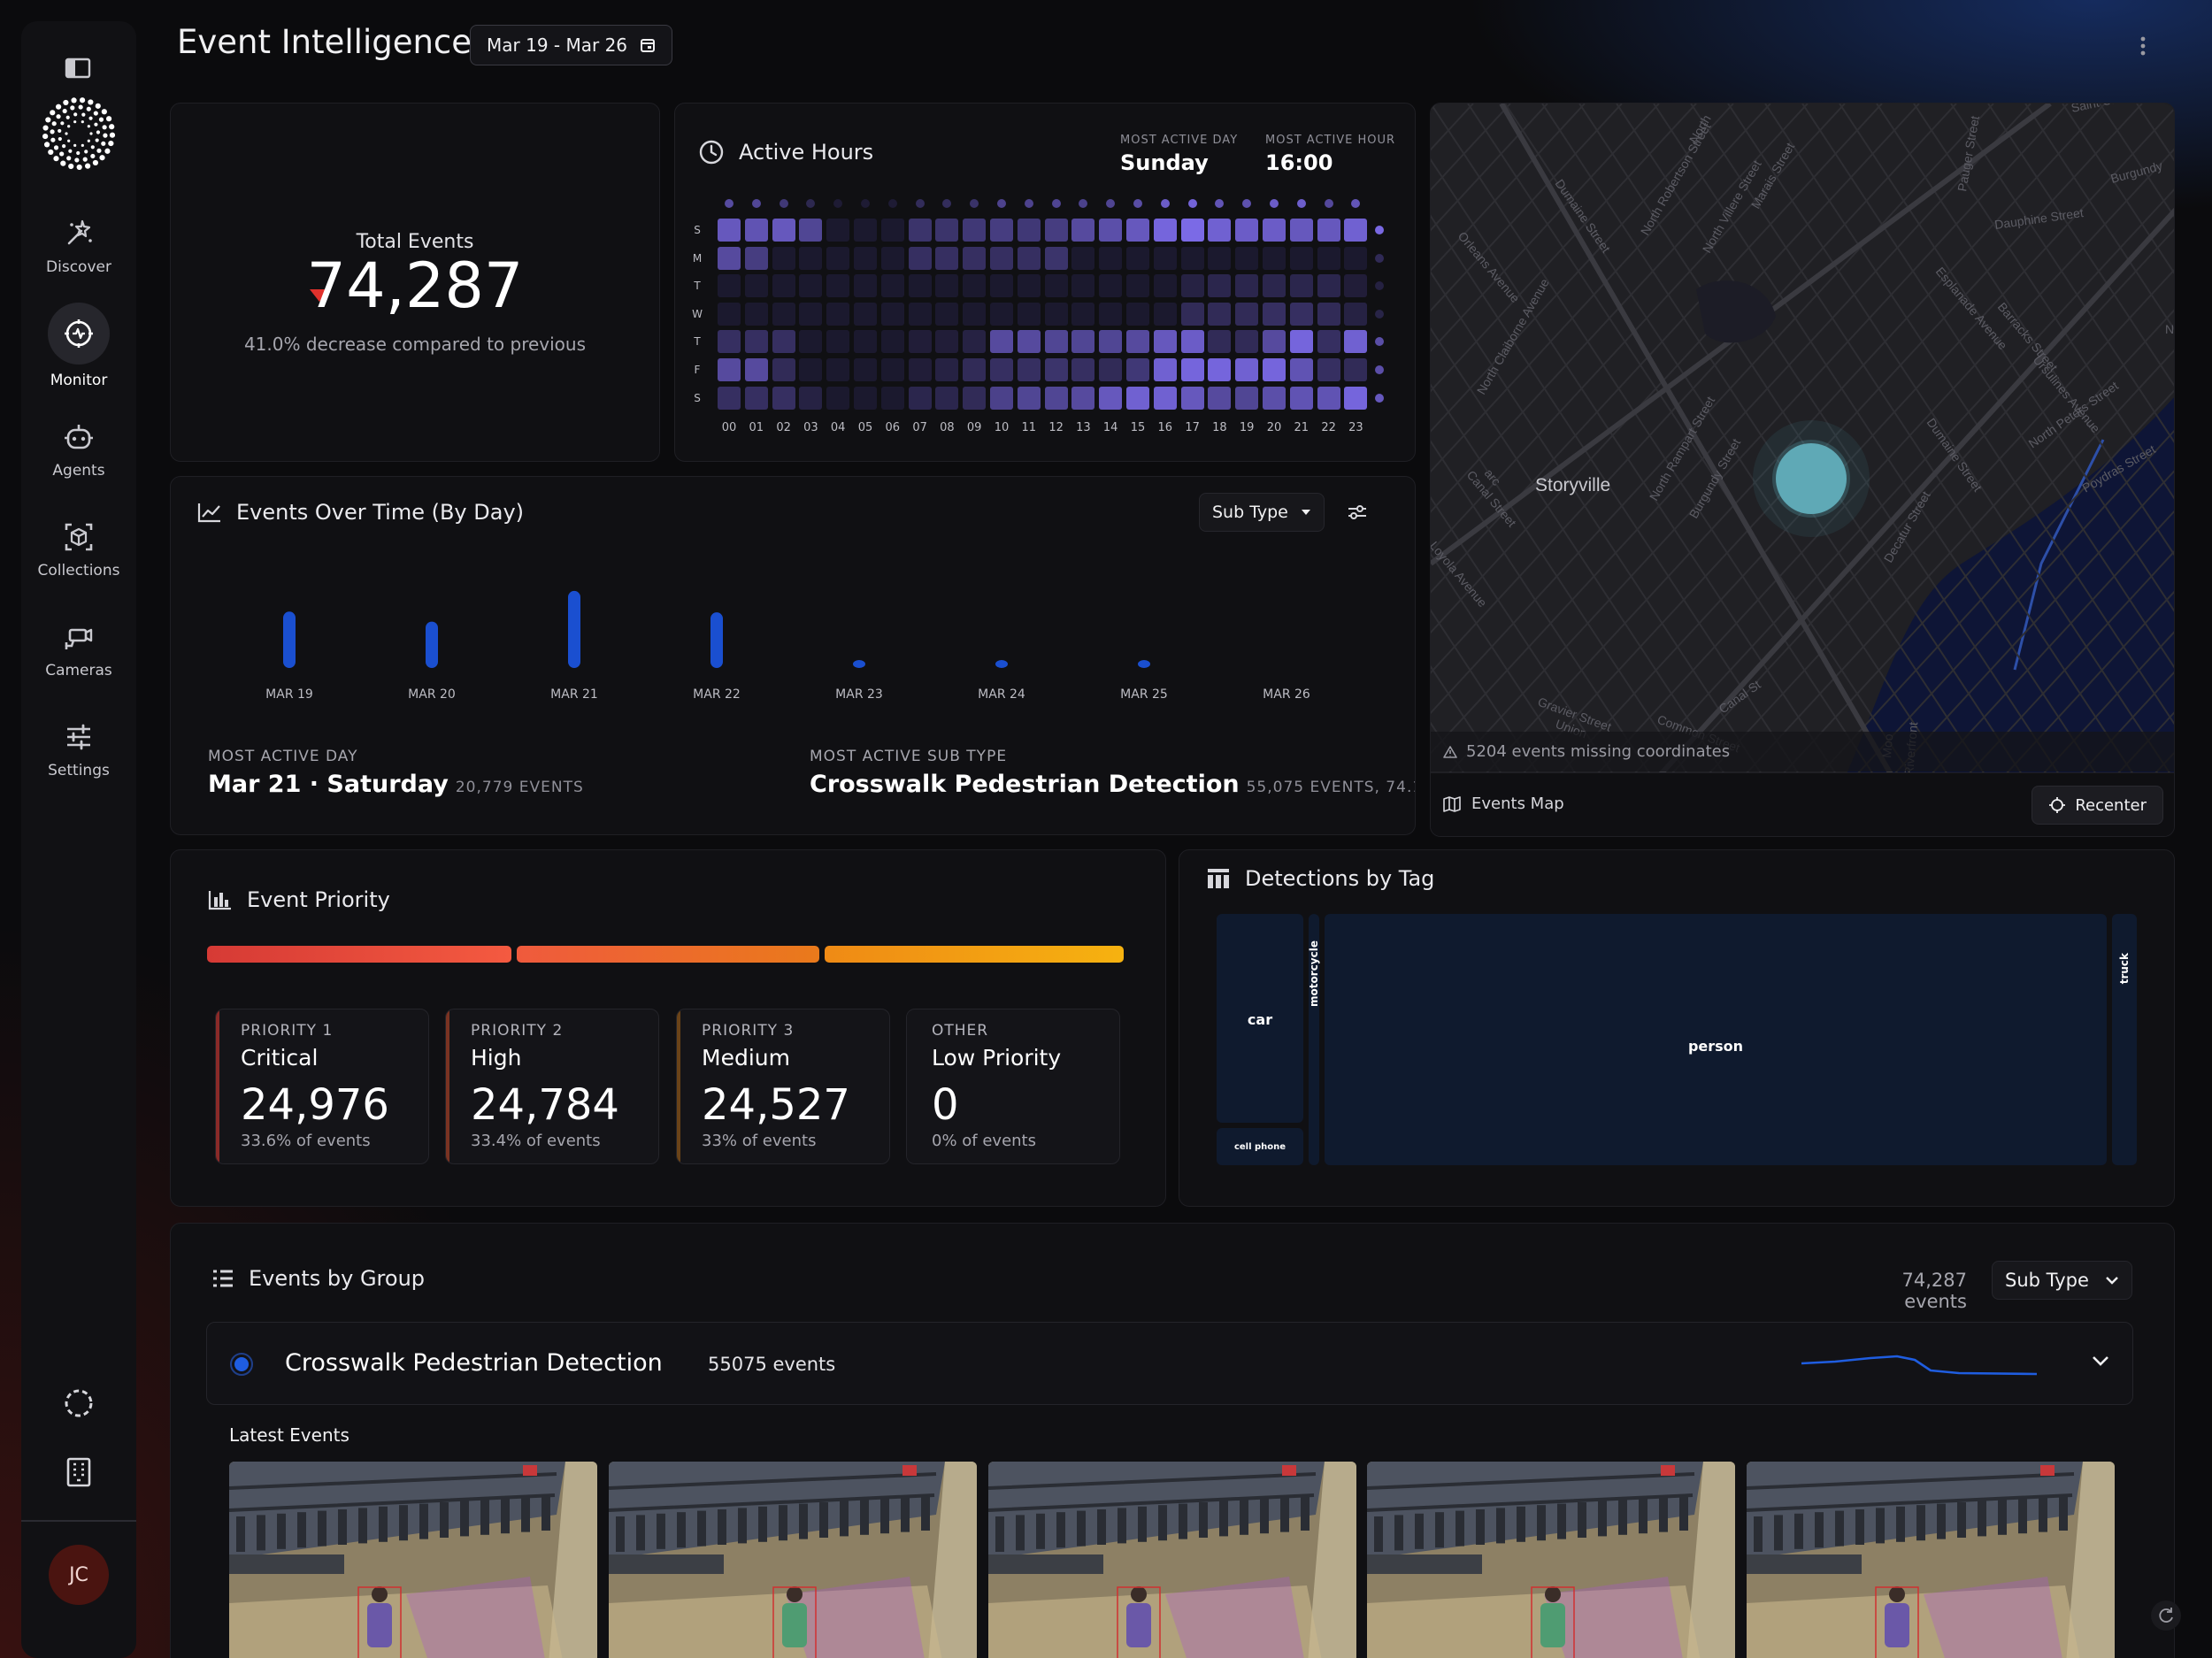 This screenshot has height=1658, width=2212. Describe the element at coordinates (1013, 1087) in the screenshot. I see `priority-card: OTHER Low Priority 0 0% of events` at that location.